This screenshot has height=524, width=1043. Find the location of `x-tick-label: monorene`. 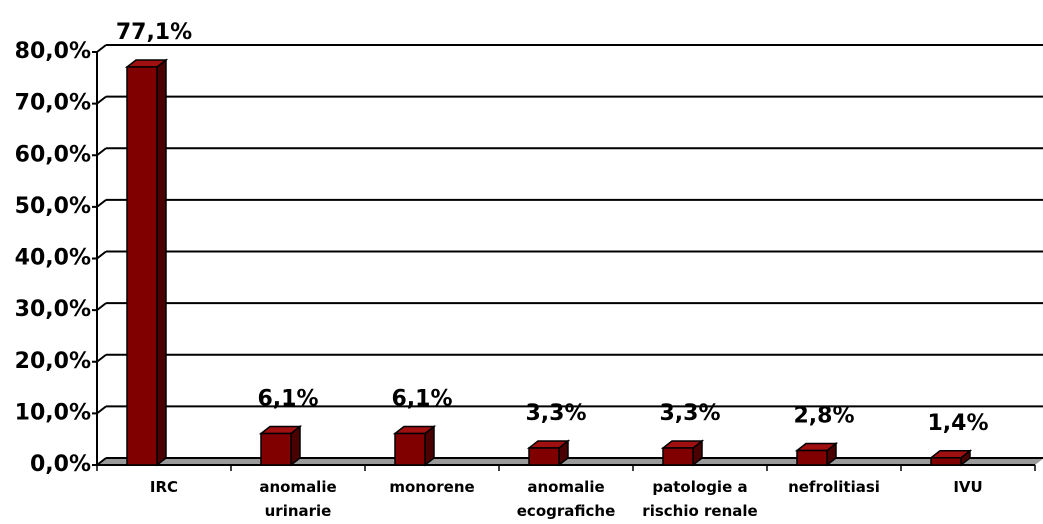

x-tick-label: monorene is located at coordinates (432, 487).